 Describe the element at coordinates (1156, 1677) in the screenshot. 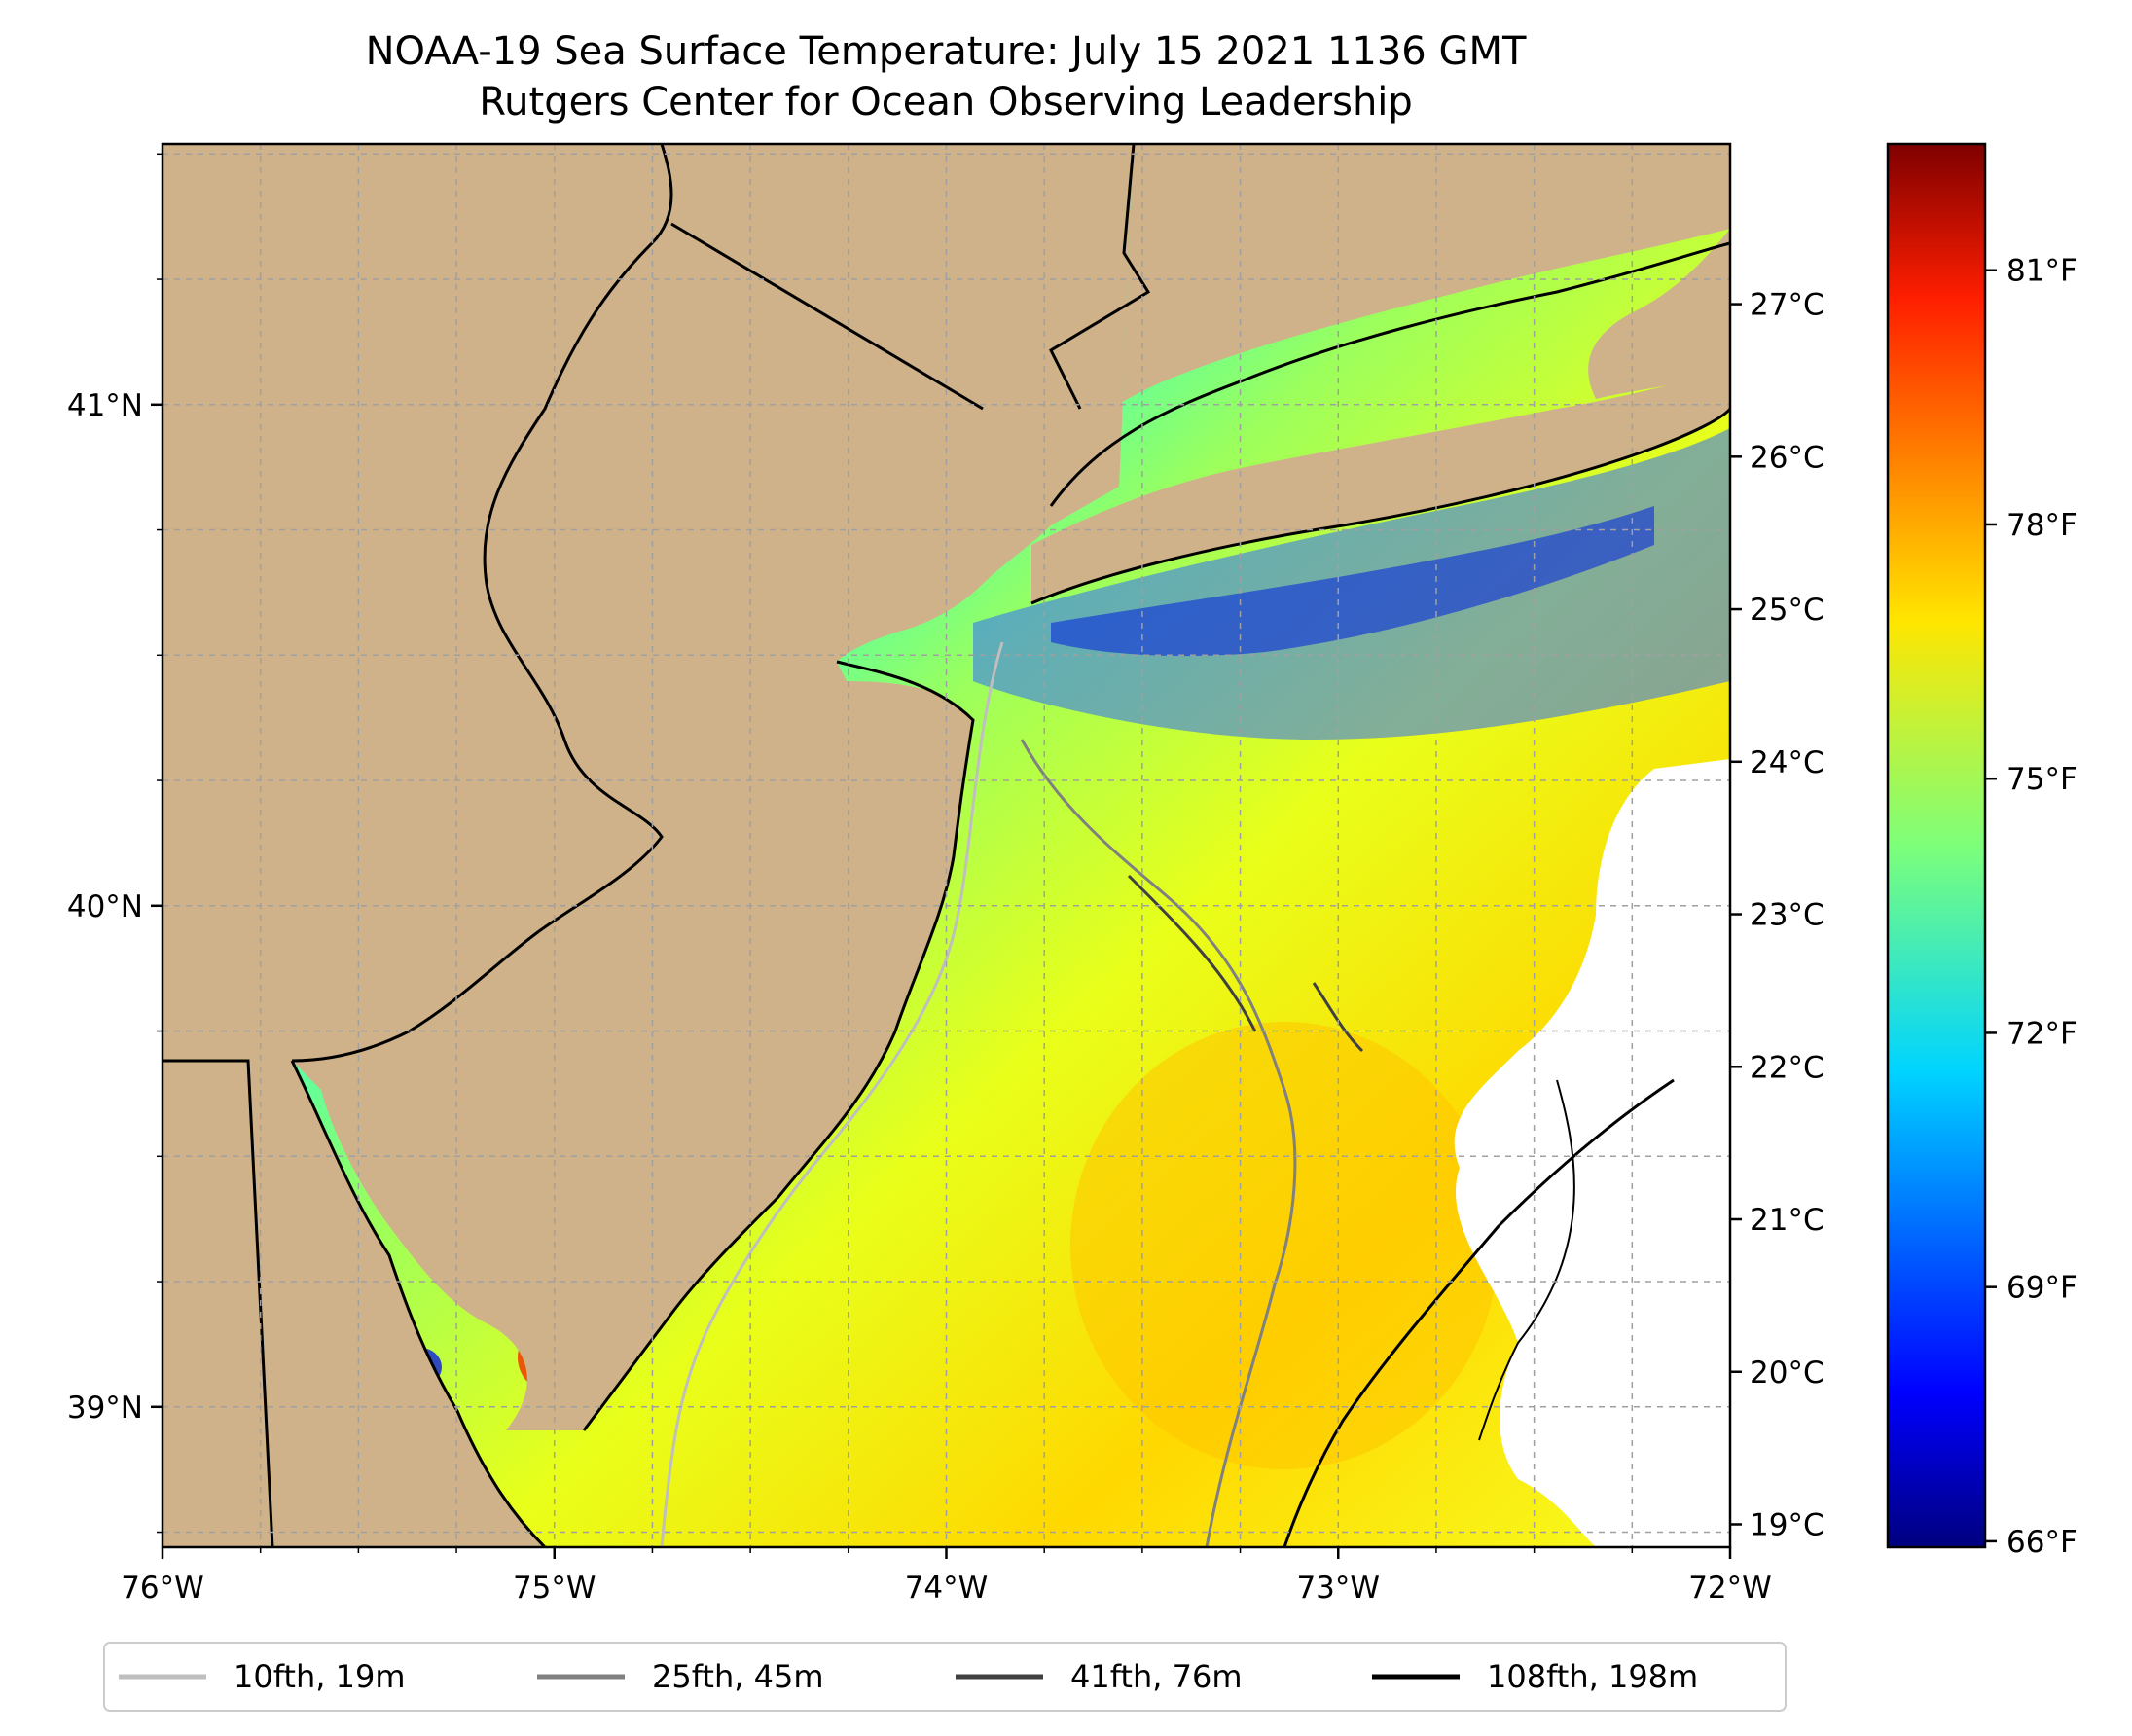

I see `legend-label: 41fth, 76m` at that location.